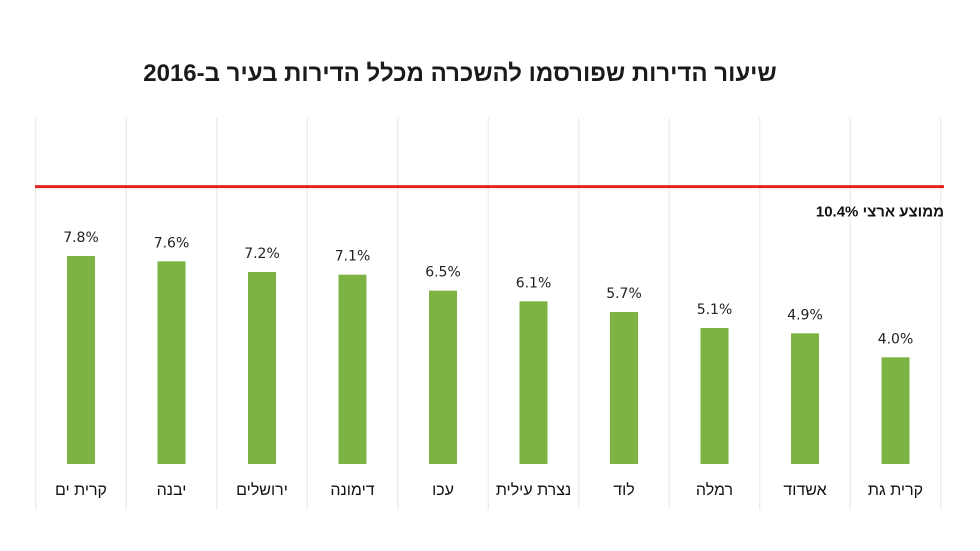 The image size is (980, 551). Describe the element at coordinates (353, 257) in the screenshot. I see `value-label: 7.1%` at that location.